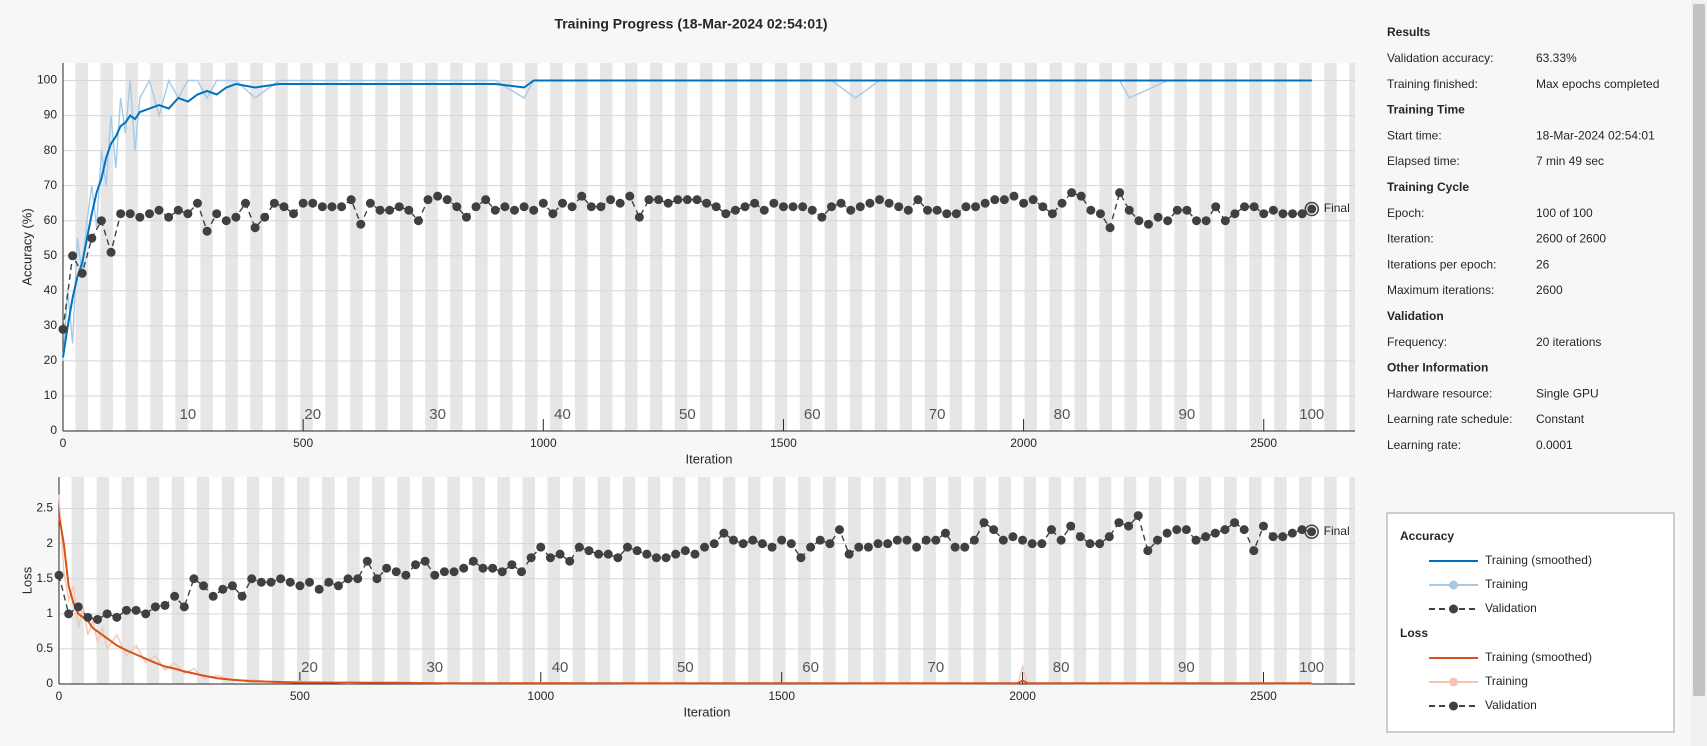 Image resolution: width=1707 pixels, height=746 pixels. I want to click on epoch-label: 30, so click(437, 414).